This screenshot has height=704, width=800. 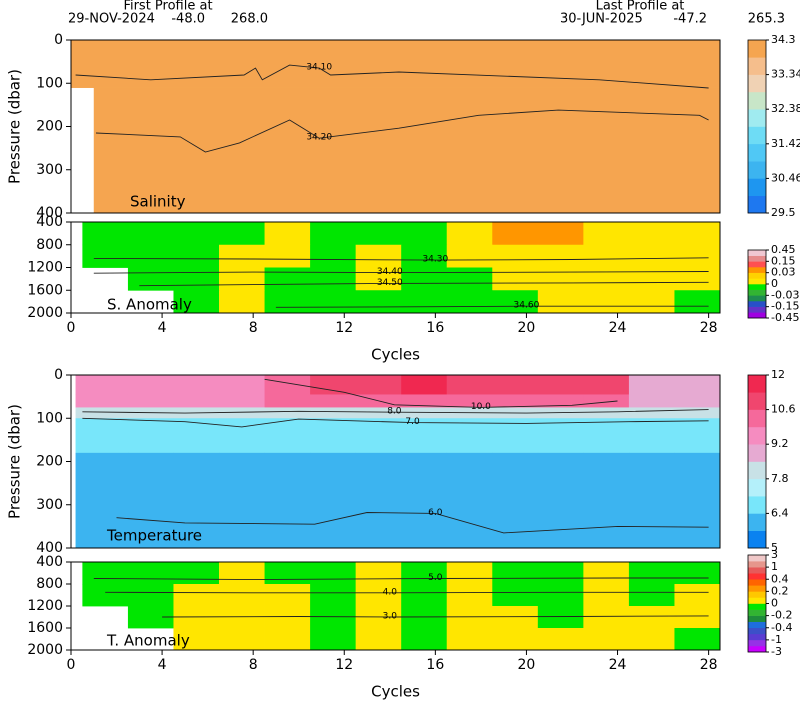 What do you see at coordinates (618, 328) in the screenshot?
I see `x-tick-label: 24` at bounding box center [618, 328].